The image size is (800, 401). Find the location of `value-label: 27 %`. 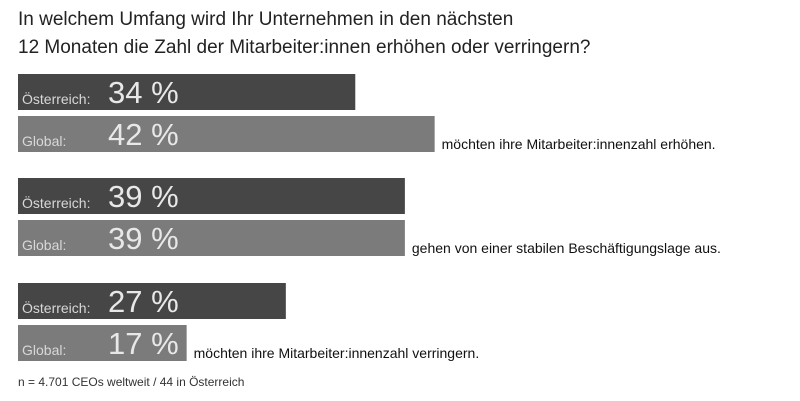

value-label: 27 % is located at coordinates (143, 301).